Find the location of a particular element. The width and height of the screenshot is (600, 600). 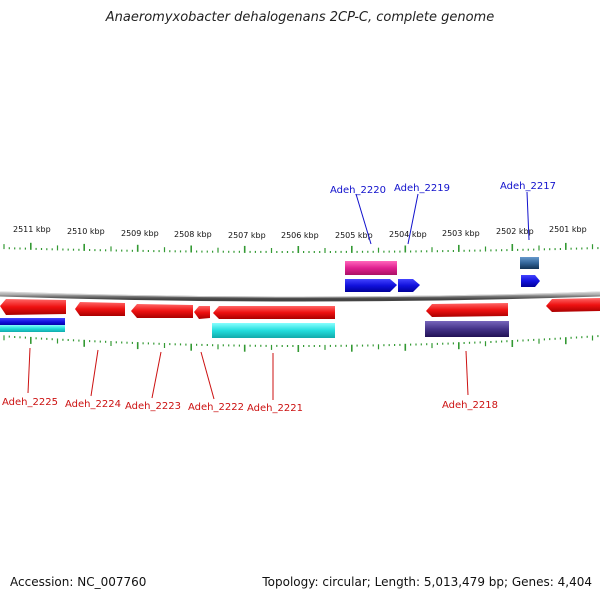

scale-label: 2506 kbp is located at coordinates (300, 235).